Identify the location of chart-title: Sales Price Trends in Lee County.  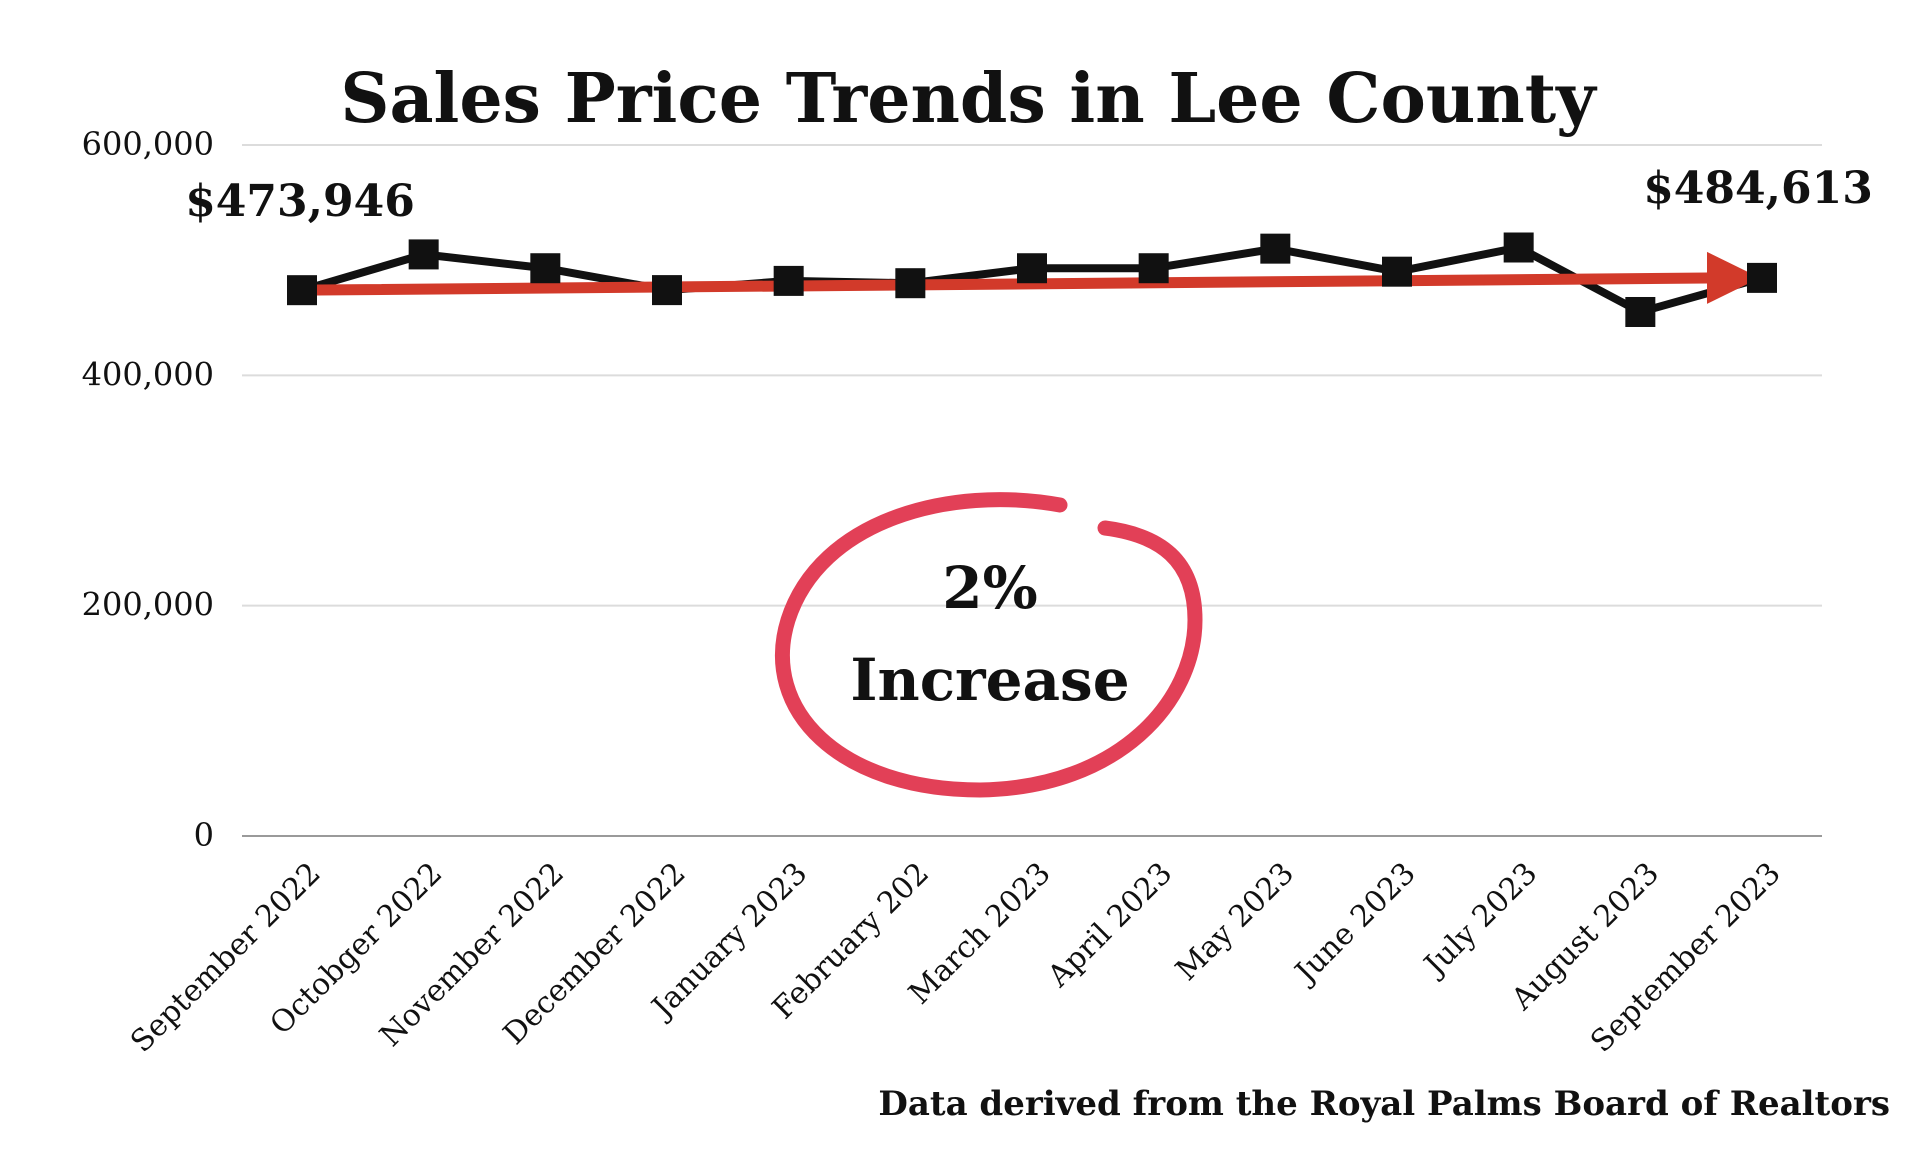
(969, 99).